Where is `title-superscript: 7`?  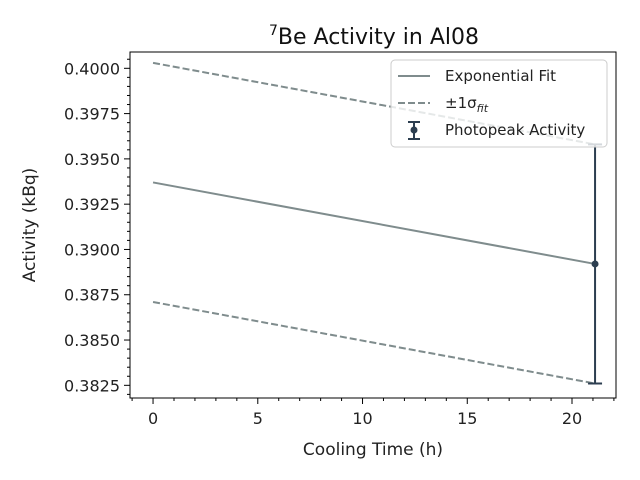 title-superscript: 7 is located at coordinates (273, 31).